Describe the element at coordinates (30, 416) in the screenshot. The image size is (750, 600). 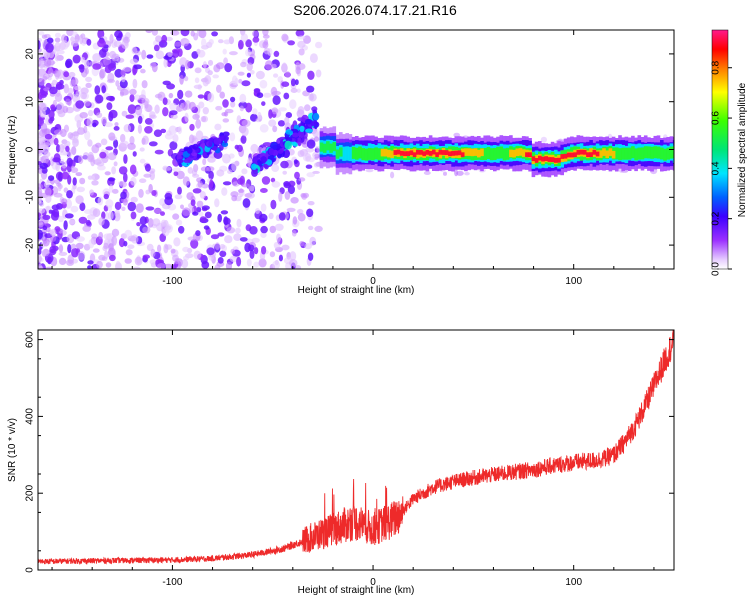
I see `snr-ytick-label: 400` at that location.